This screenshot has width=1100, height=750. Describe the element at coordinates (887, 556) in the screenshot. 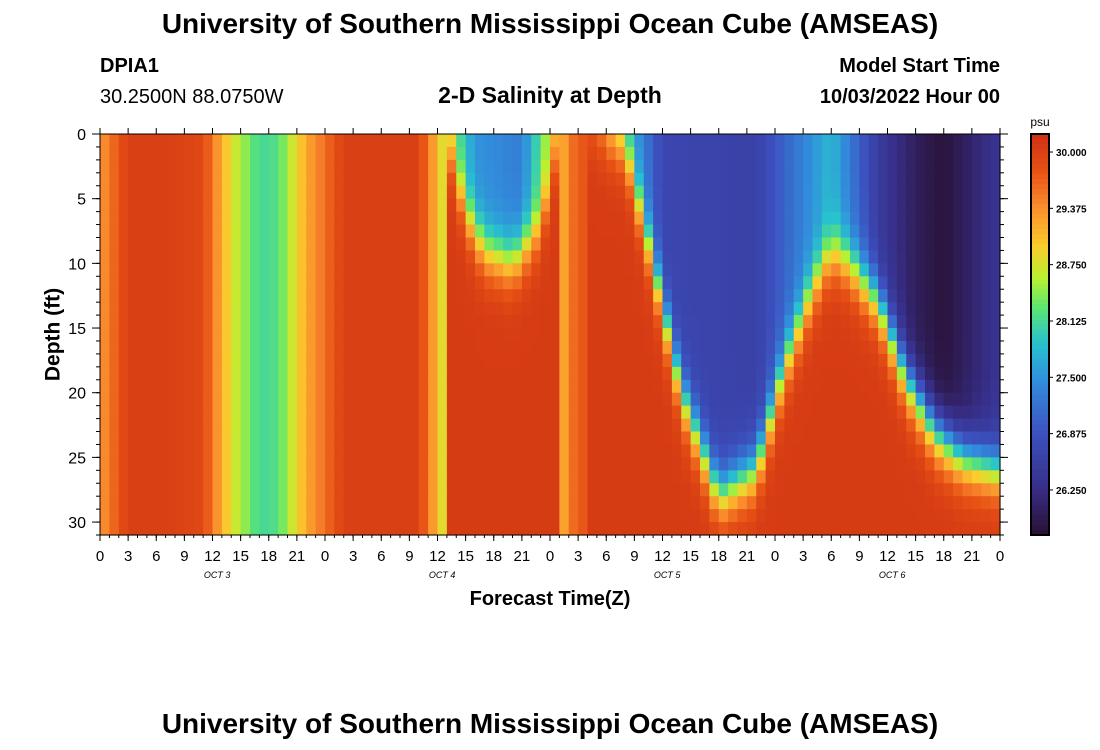

I see `x-tick-label: 12` at that location.